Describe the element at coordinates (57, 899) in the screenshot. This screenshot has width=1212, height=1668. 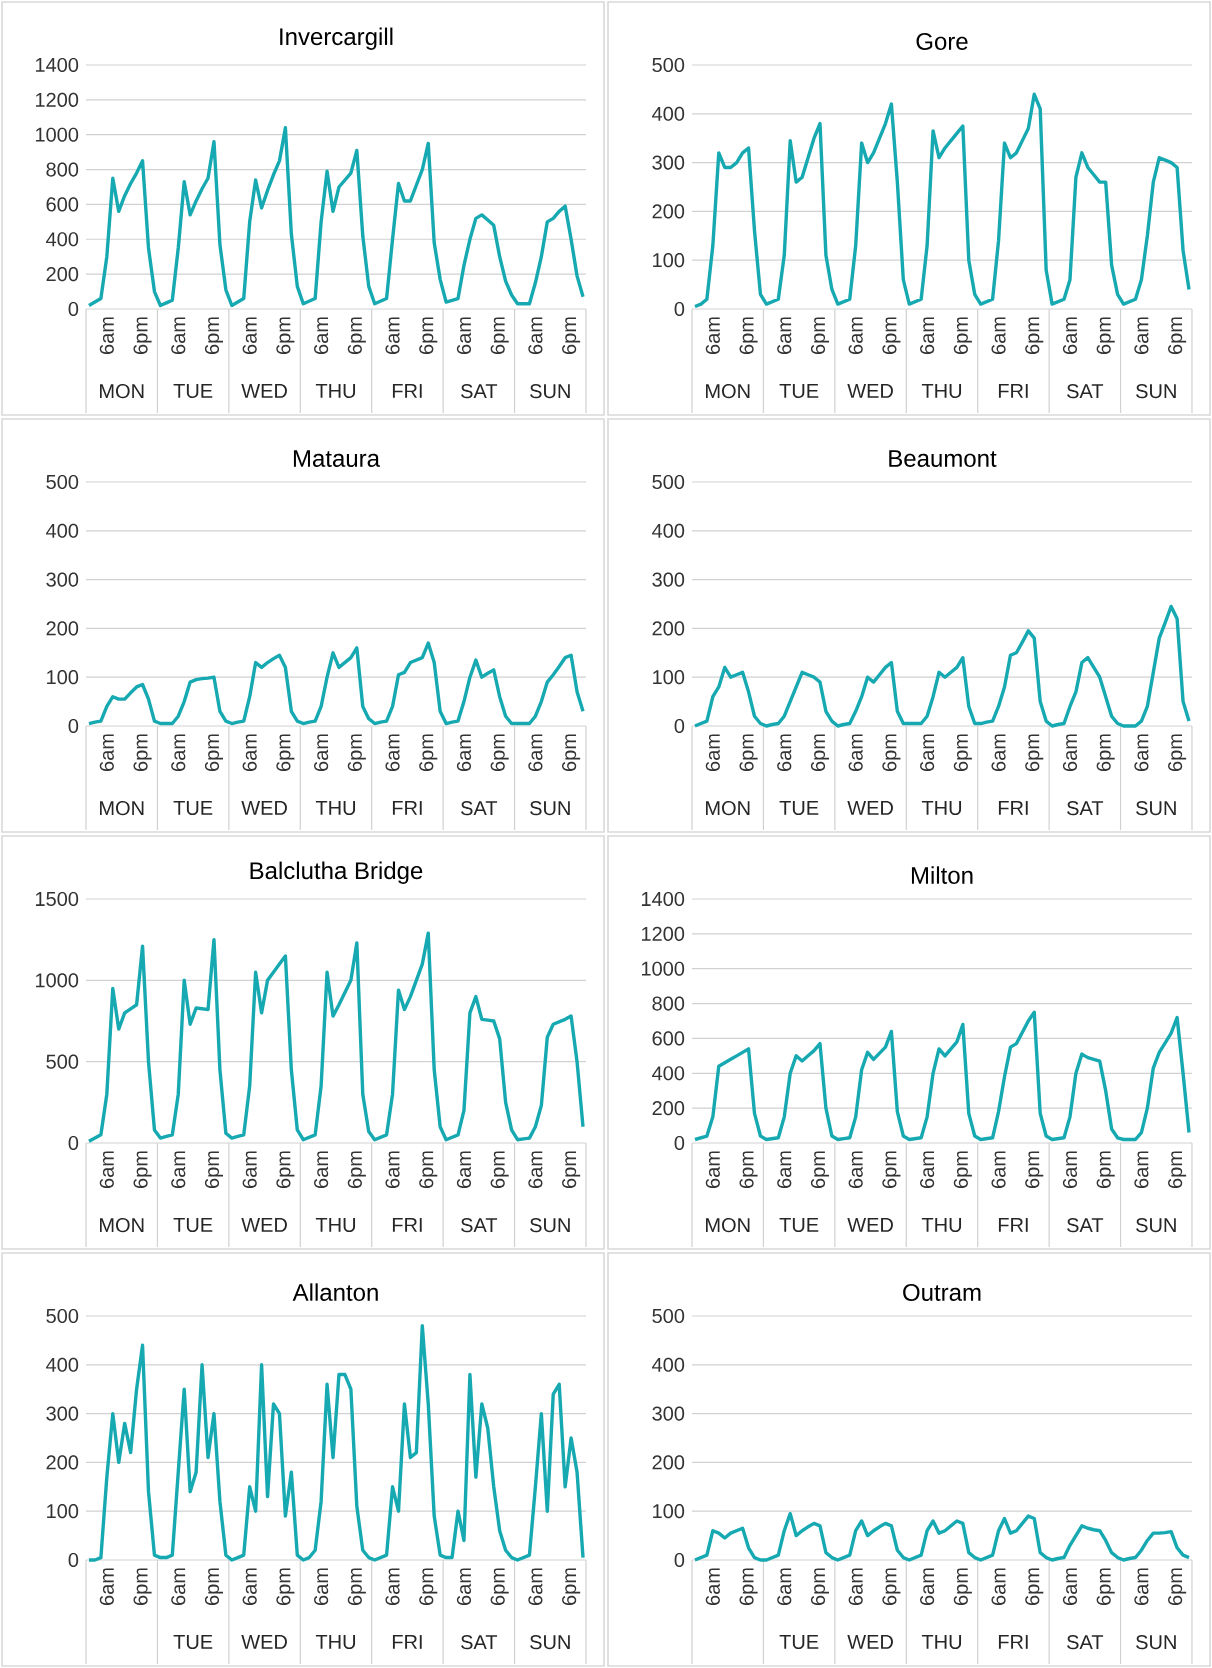
I see `y-tick-label: 1500` at that location.